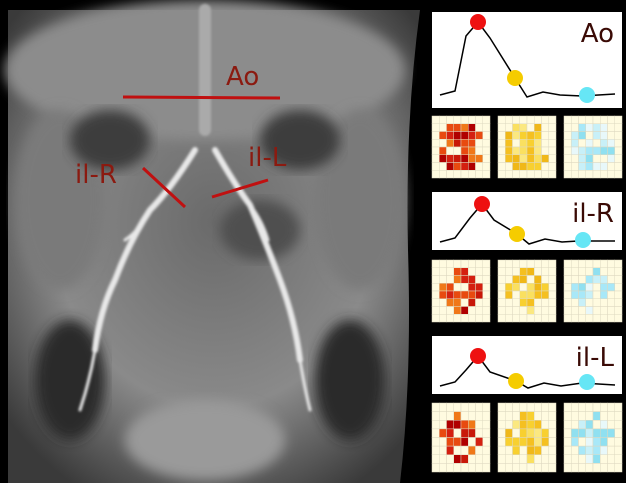 The height and width of the screenshot is (483, 626). Describe the element at coordinates (593, 214) in the screenshot. I see `panel-label: il-R` at that location.